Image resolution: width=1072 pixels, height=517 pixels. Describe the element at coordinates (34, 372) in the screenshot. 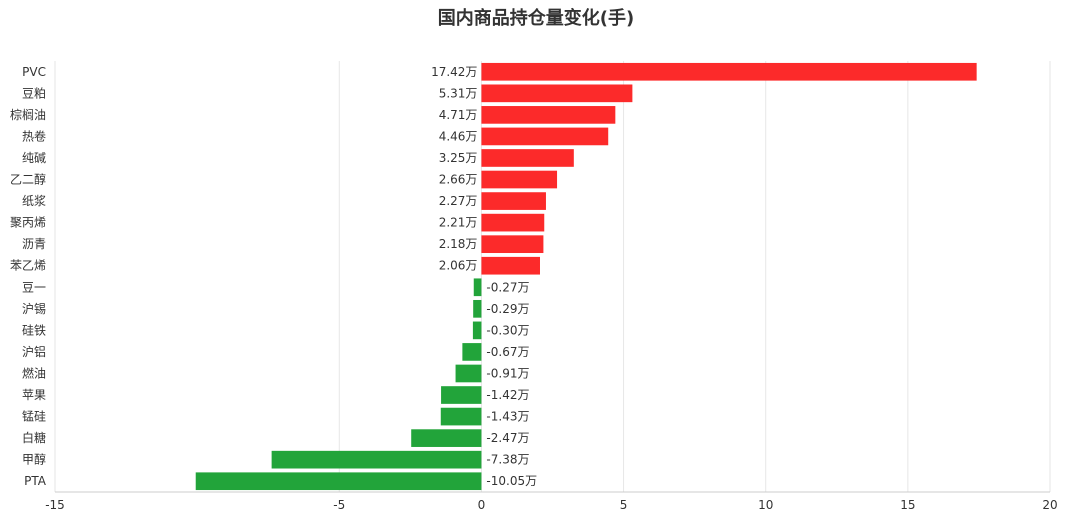

I see `category-label: 燃油` at that location.